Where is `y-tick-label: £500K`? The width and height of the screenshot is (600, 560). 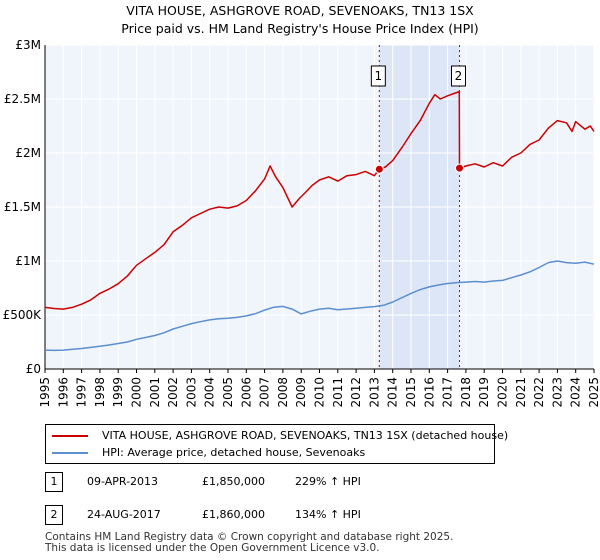
y-tick-label: £500K is located at coordinates (23, 315).